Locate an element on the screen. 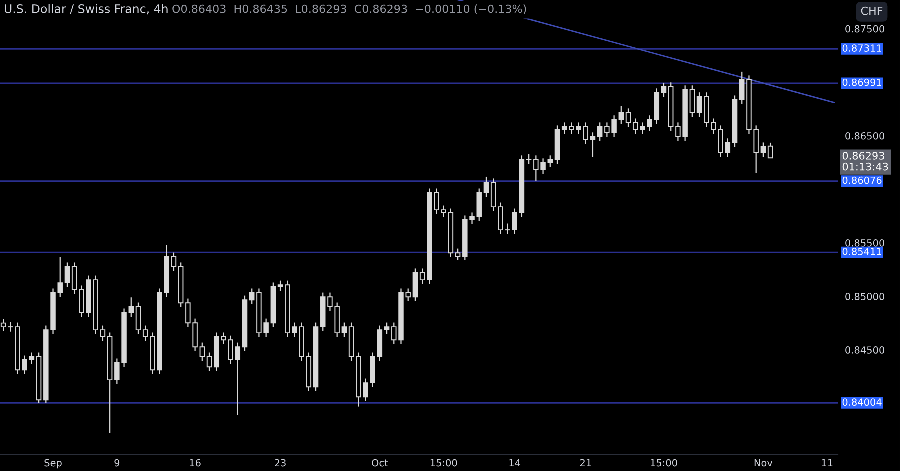  y-tick-label: 0.86500 is located at coordinates (865, 136).